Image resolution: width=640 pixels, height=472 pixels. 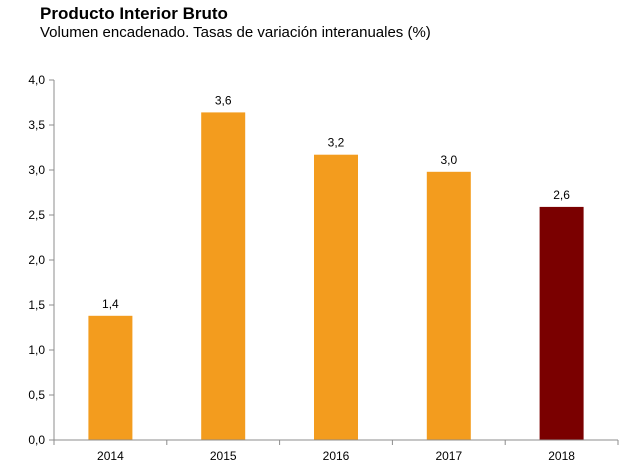 I want to click on y-tick-label: 3,5, so click(x=36, y=125).